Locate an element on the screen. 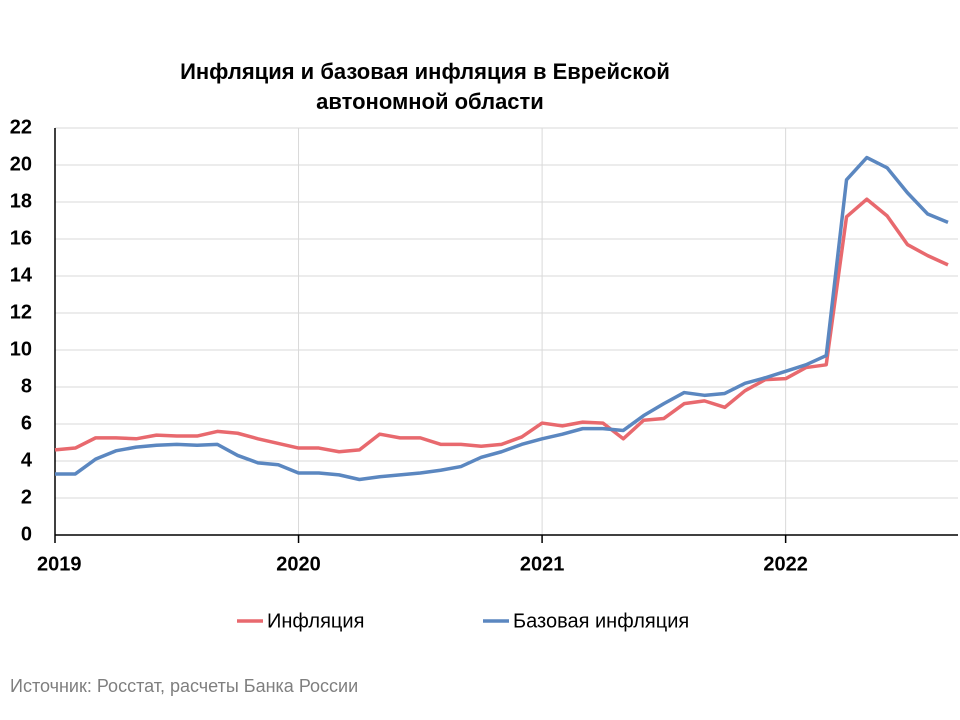 This screenshot has height=720, width=960. y-tick-label: 16 is located at coordinates (21, 238).